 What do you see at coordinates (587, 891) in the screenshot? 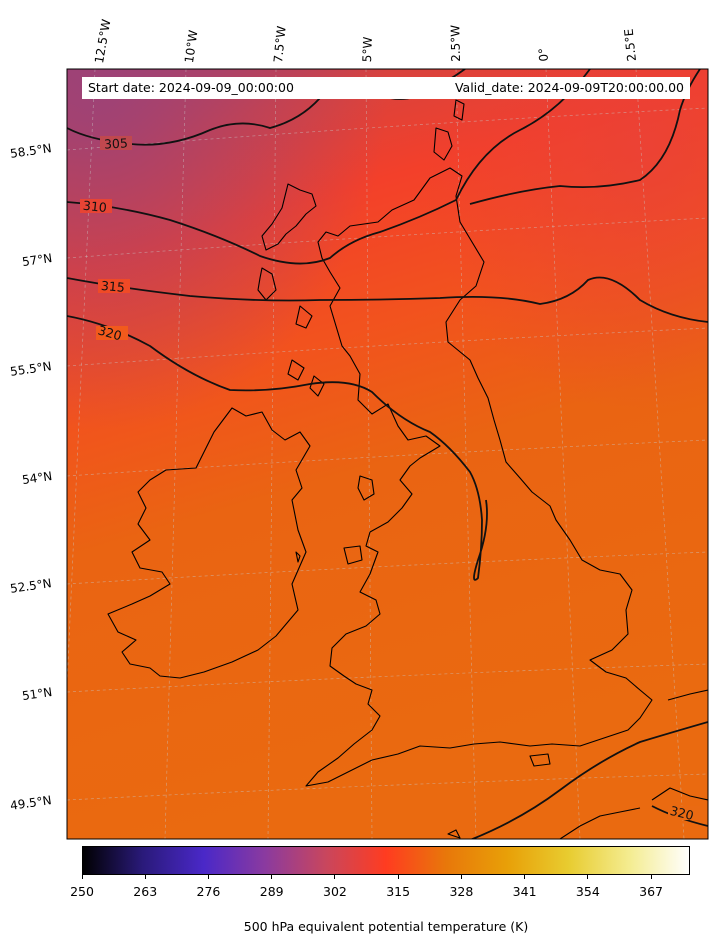
I see `colorbar-tick-label: 354` at bounding box center [587, 891].